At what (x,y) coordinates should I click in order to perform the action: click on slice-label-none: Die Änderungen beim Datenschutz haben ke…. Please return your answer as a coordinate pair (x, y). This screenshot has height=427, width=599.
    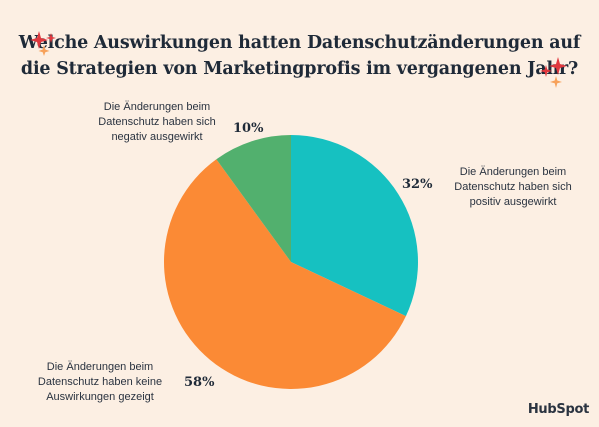
    Looking at the image, I should click on (100, 382).